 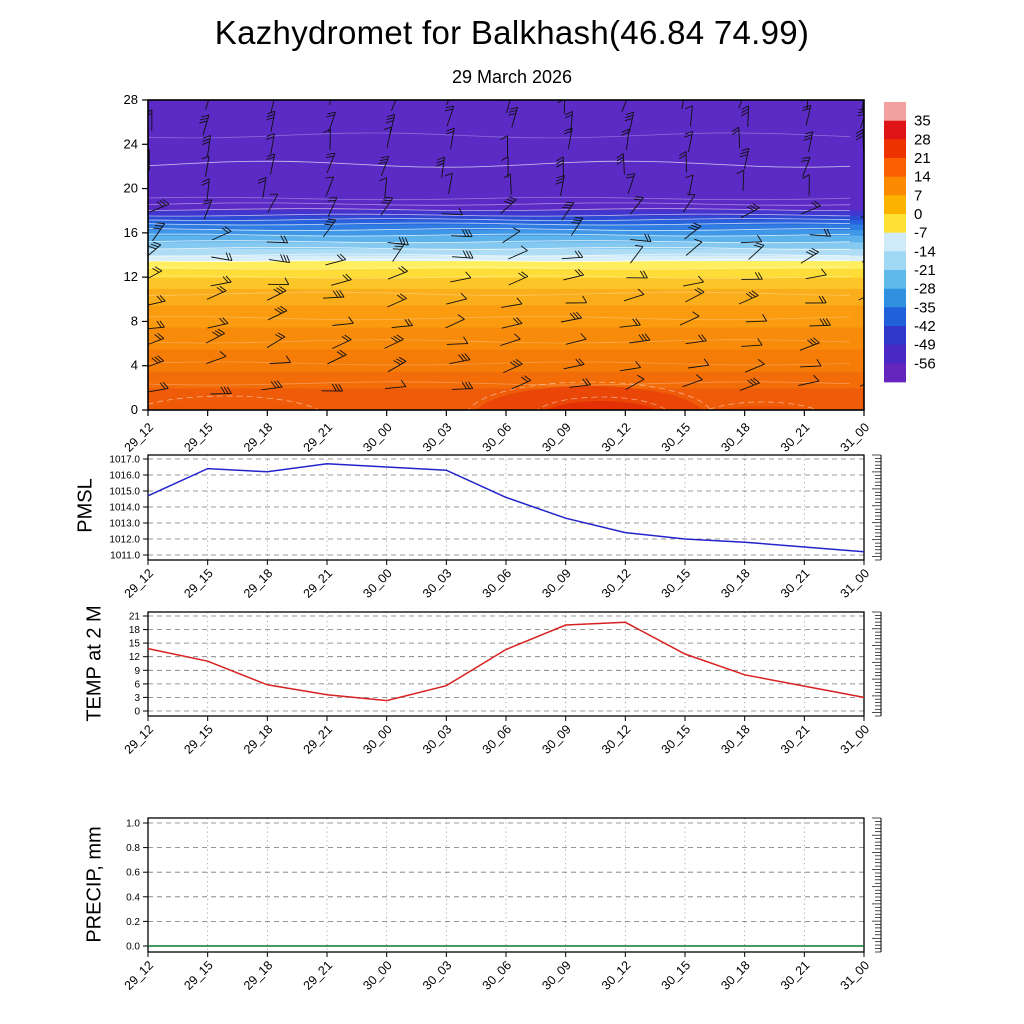 What do you see at coordinates (135, 644) in the screenshot?
I see `svg-text: 15` at bounding box center [135, 644].